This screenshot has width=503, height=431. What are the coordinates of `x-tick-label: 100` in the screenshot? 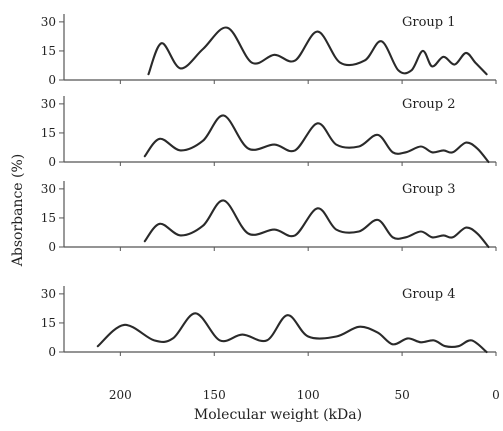 It's located at (308, 395).